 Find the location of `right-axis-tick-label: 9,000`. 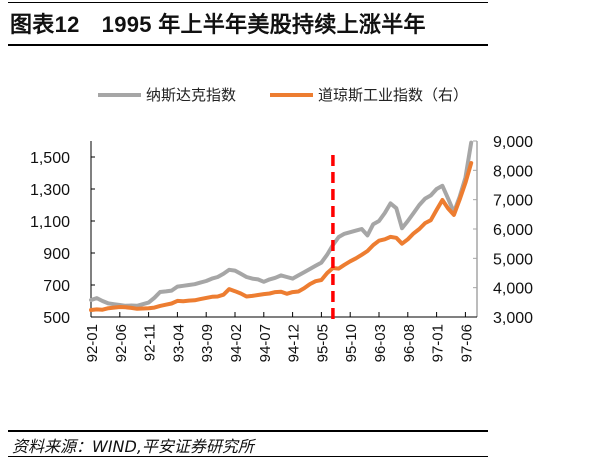

right-axis-tick-label: 9,000 is located at coordinates (513, 142).